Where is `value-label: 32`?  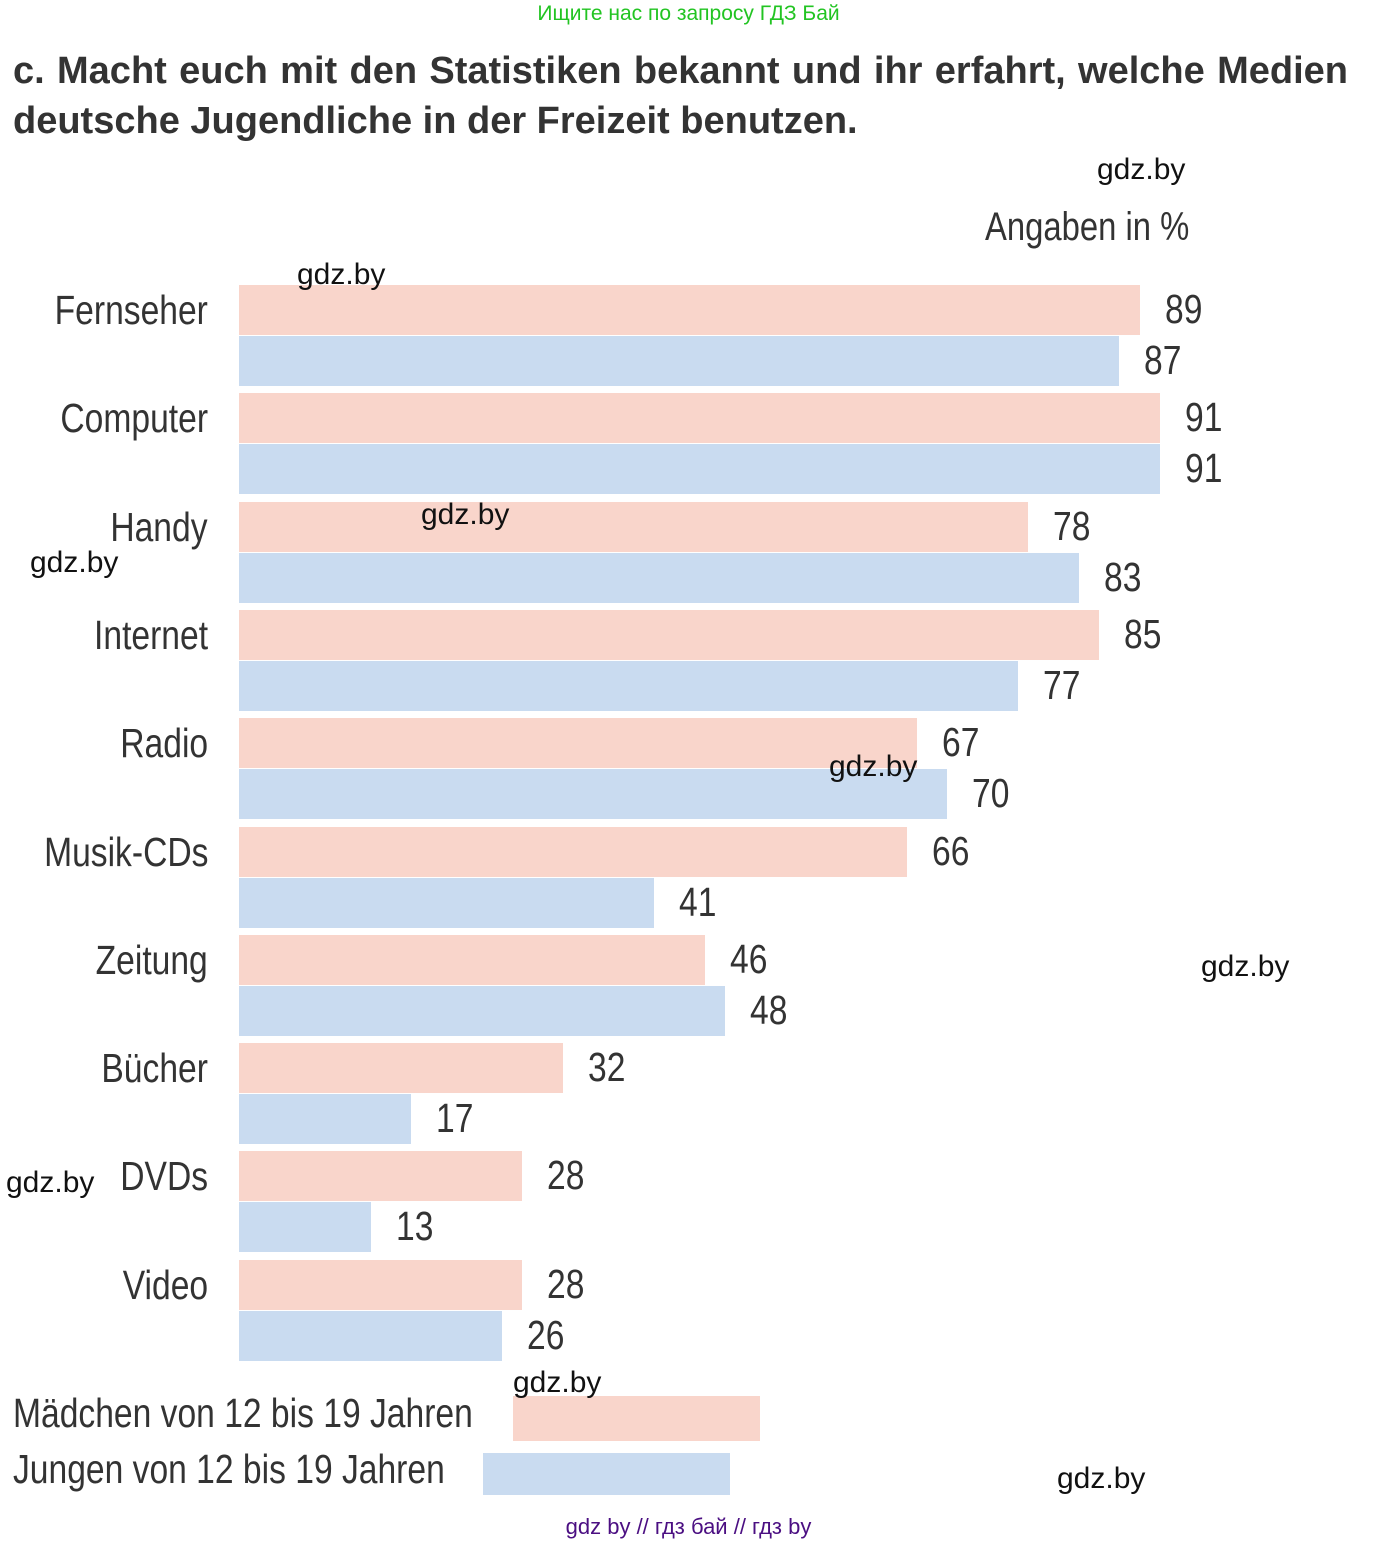 value-label: 32 is located at coordinates (606, 1067).